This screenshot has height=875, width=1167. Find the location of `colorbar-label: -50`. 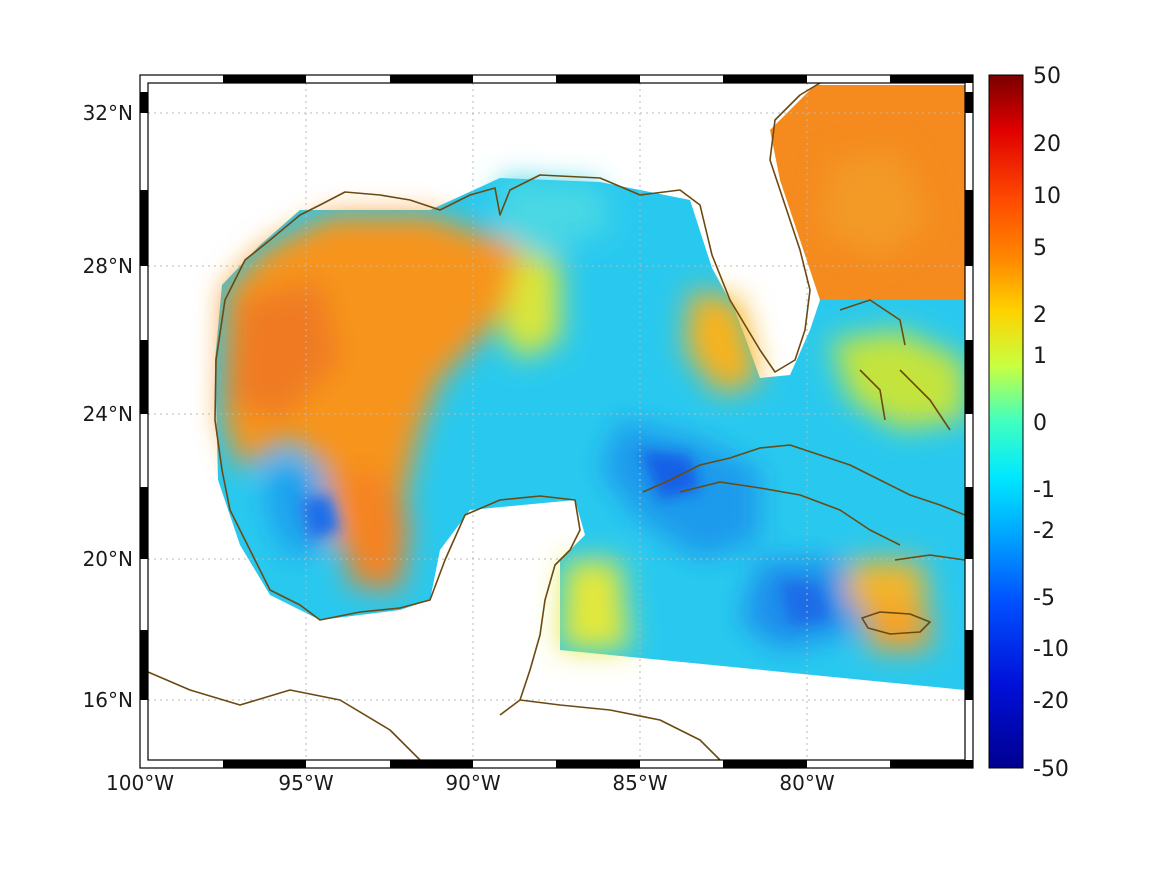

colorbar-label: -50 is located at coordinates (1051, 769).